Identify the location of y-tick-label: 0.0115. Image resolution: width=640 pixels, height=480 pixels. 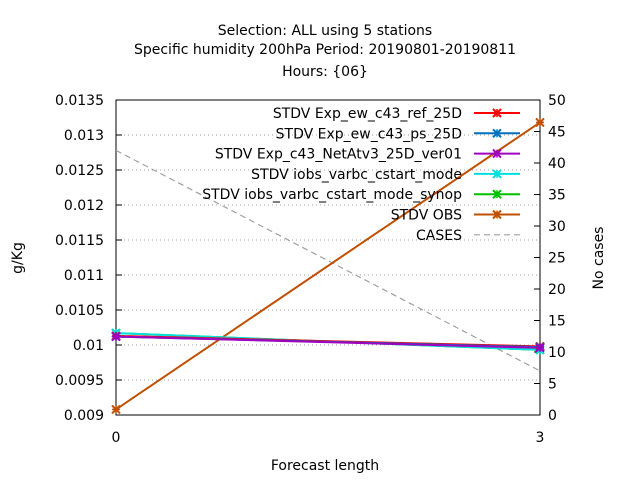
(79, 241).